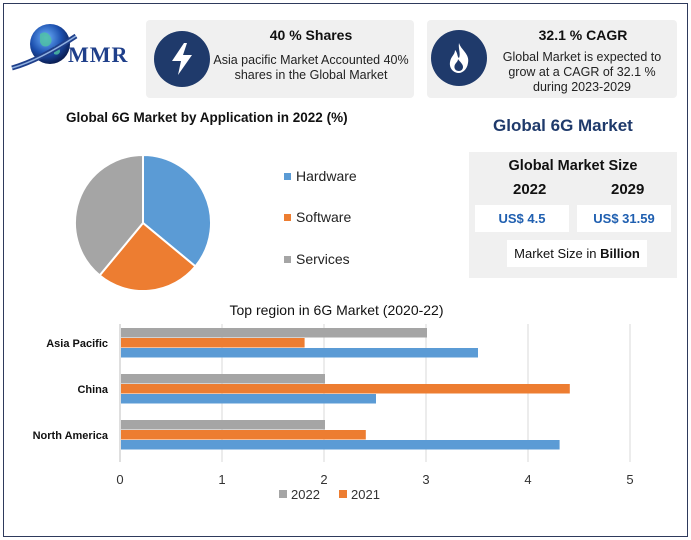 Image resolution: width=691 pixels, height=540 pixels. I want to click on year-2022-label: 2022, so click(530, 189).